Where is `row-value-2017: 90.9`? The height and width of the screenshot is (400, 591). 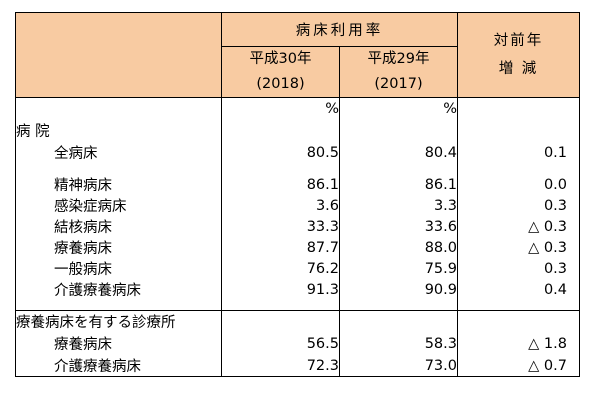
row-value-2017: 90.9 is located at coordinates (398, 289).